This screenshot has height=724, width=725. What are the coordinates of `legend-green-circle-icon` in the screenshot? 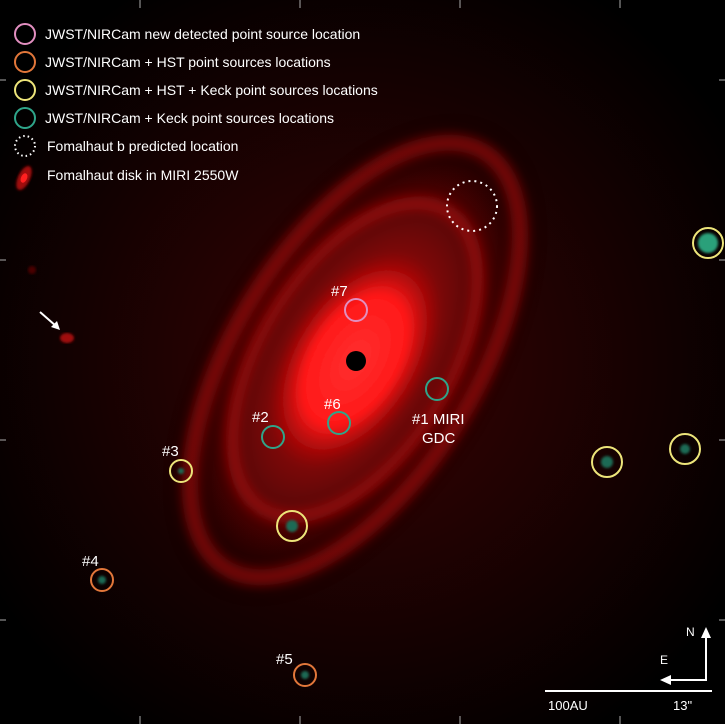 It's located at (25, 118).